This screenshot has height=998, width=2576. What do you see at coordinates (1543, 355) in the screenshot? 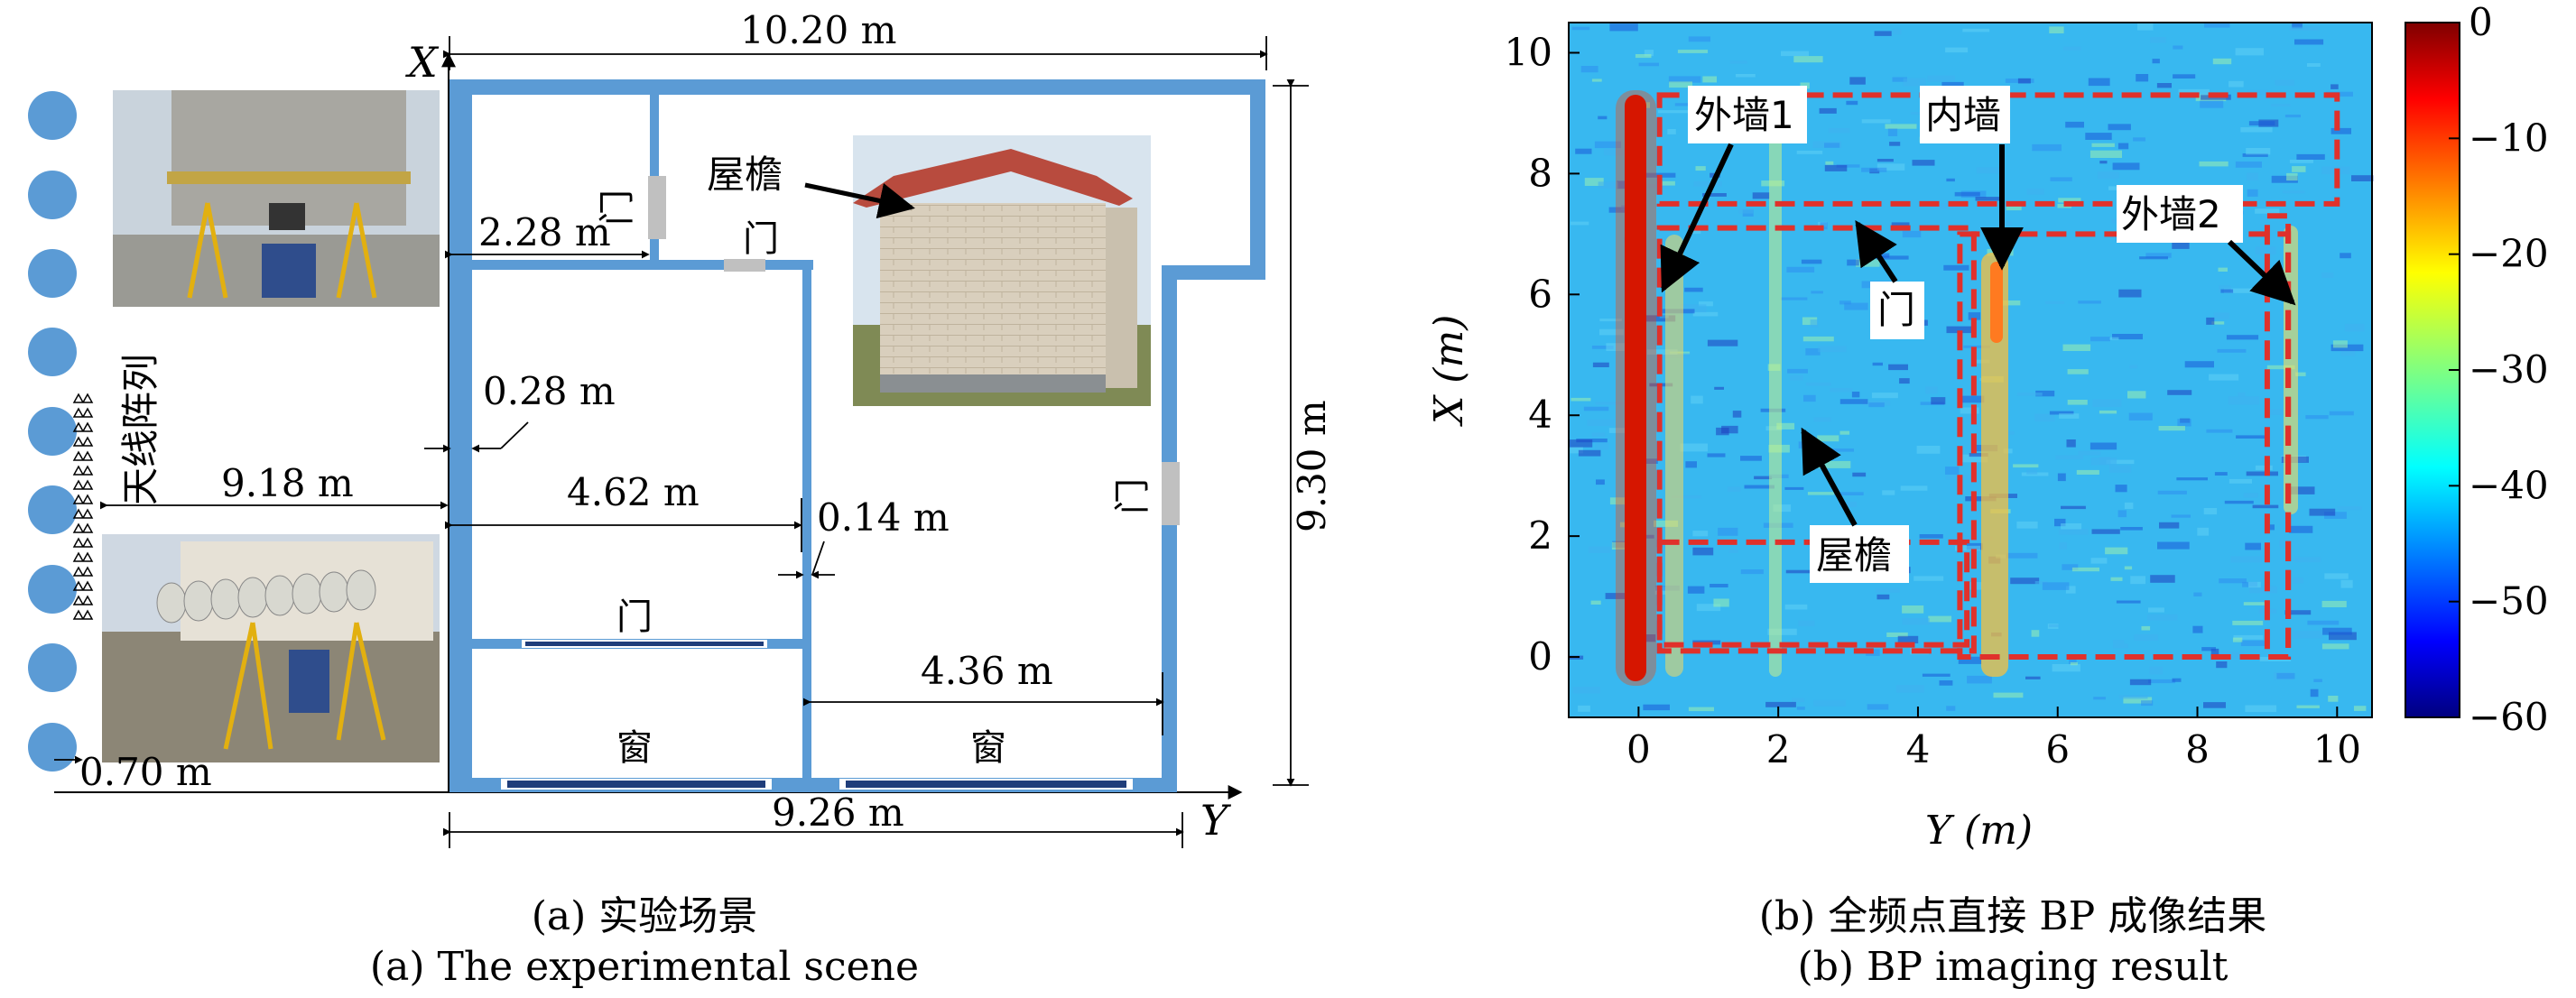
I see `y-ticks: 0 2 4 6 8 10` at bounding box center [1543, 355].